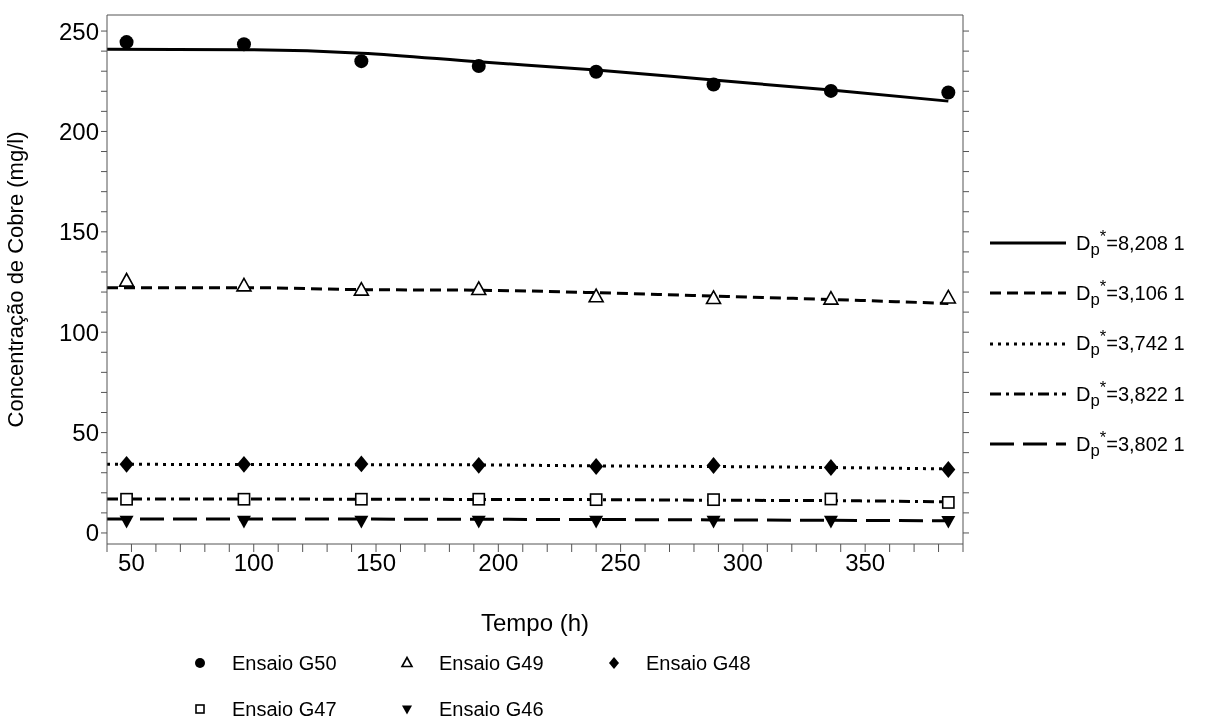  Describe the element at coordinates (698, 663) in the screenshot. I see `legend-label: Ensaio G48` at that location.